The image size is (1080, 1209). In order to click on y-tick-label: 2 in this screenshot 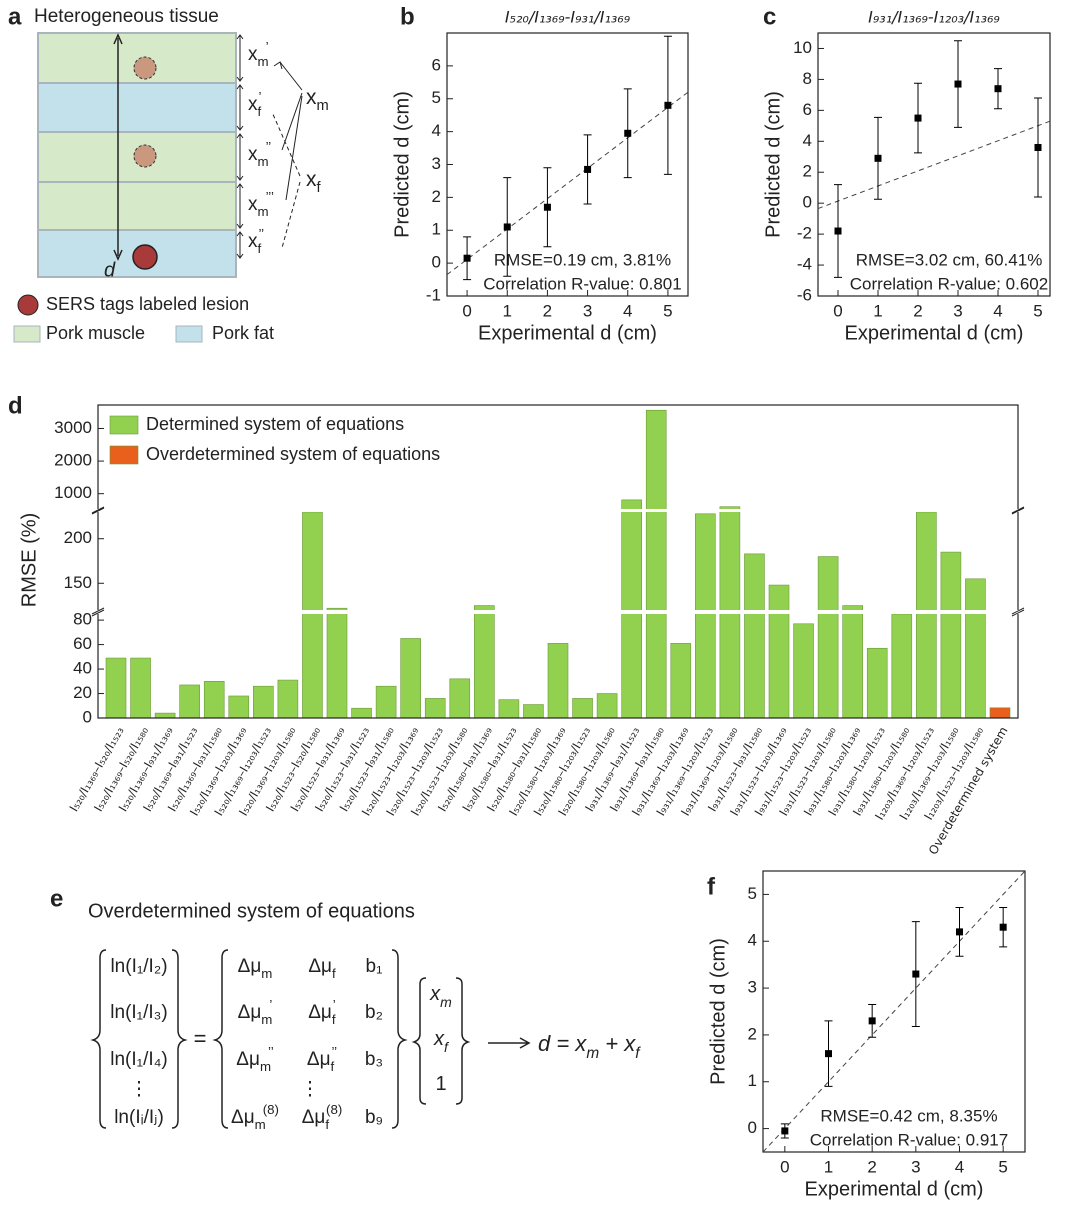, I will do `click(752, 1033)`.